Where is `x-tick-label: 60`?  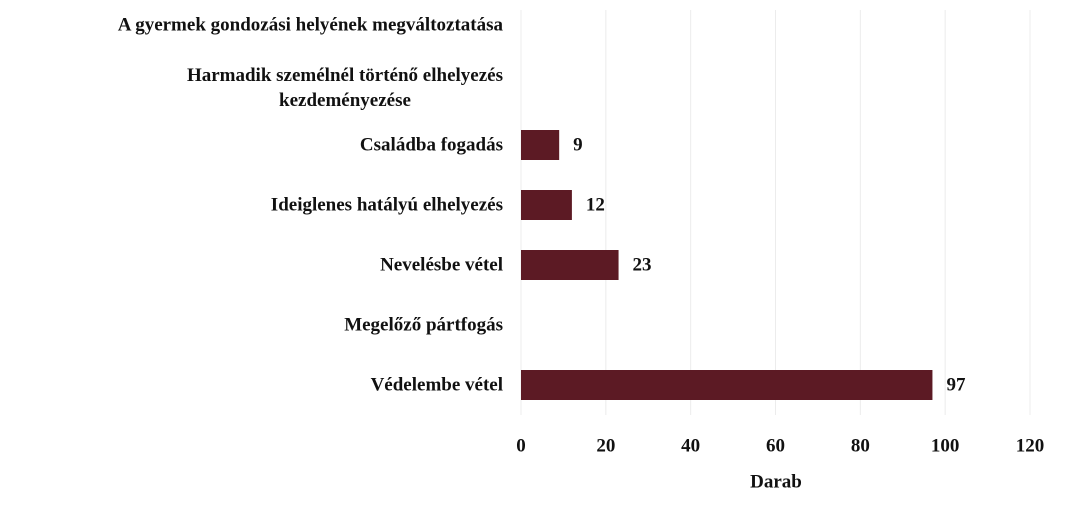
x-tick-label: 60 is located at coordinates (775, 445).